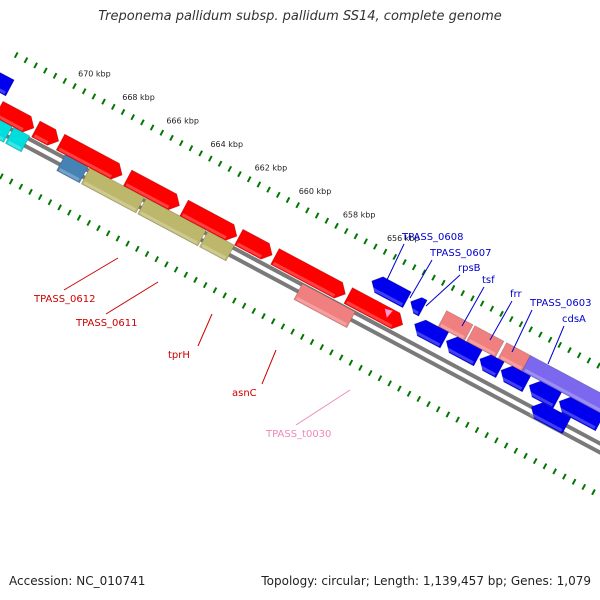 The height and width of the screenshot is (600, 600). What do you see at coordinates (147, 196) in the screenshot?
I see `gene-forward-4-highlight` at bounding box center [147, 196].